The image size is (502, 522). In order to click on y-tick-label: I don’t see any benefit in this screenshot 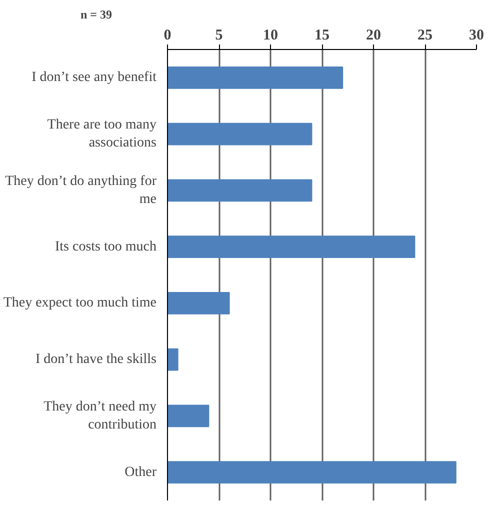, I will do `click(94, 78)`.